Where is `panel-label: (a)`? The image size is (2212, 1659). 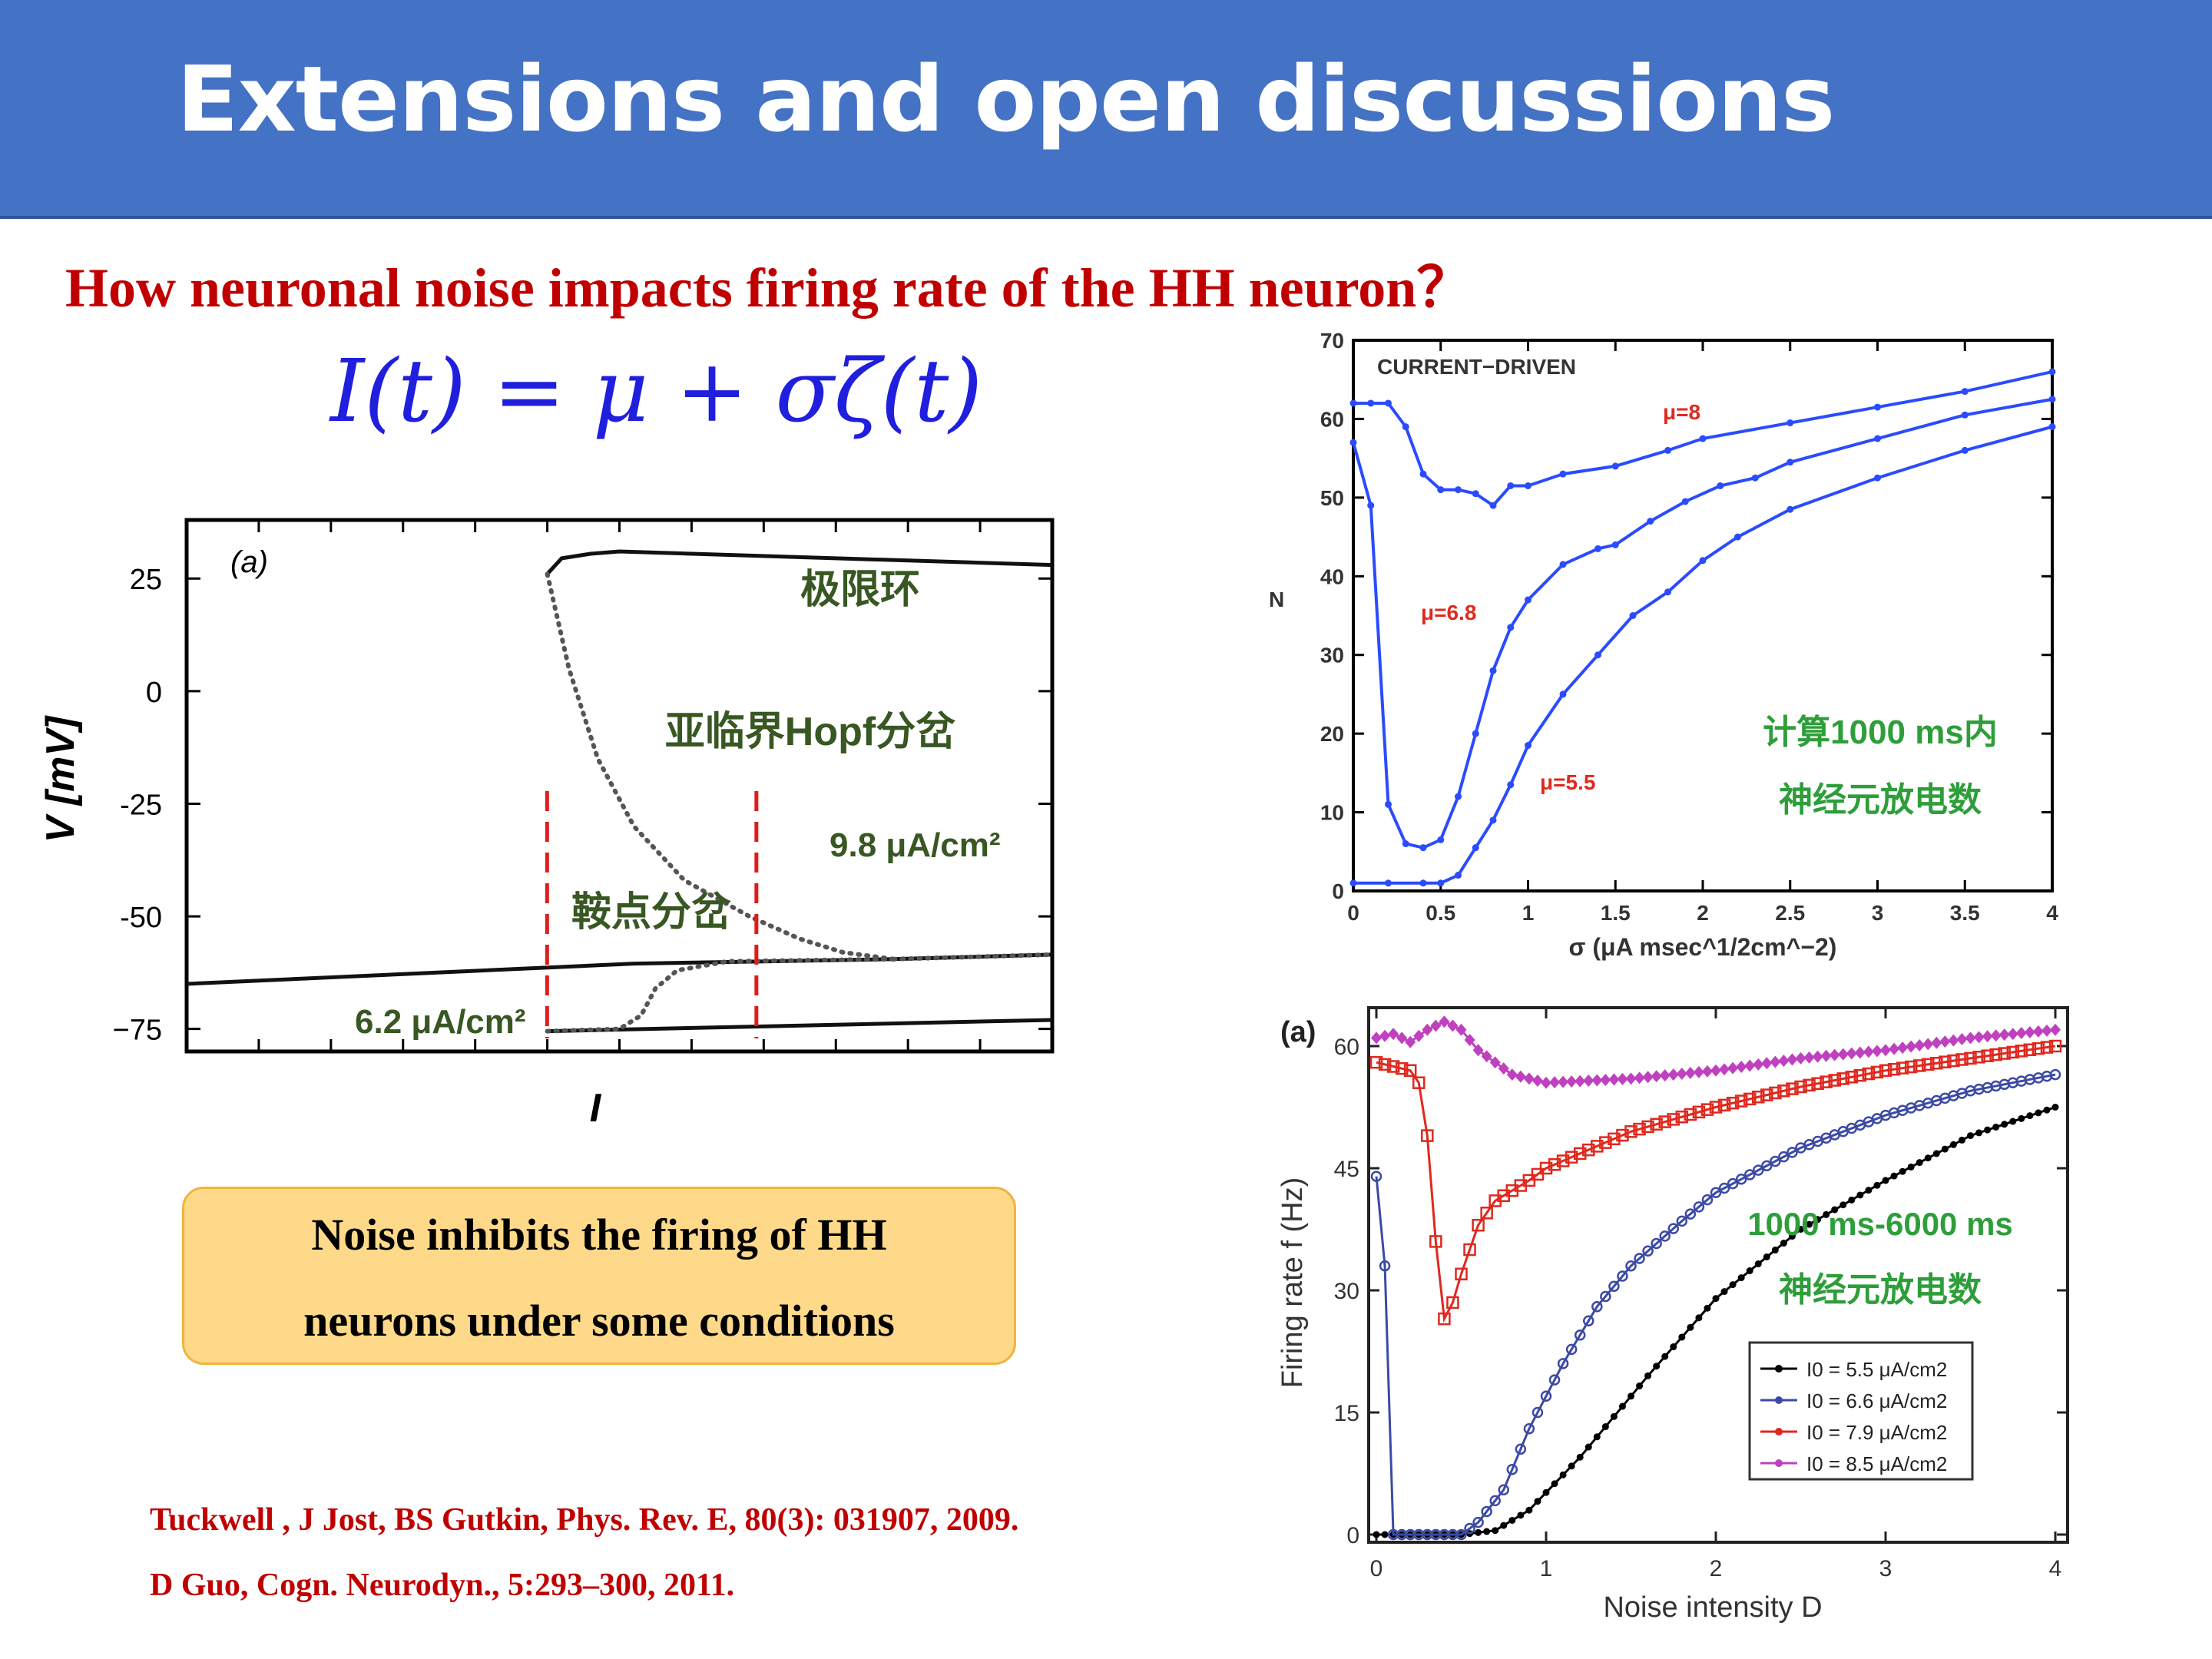
panel-label: (a) is located at coordinates (1298, 1032).